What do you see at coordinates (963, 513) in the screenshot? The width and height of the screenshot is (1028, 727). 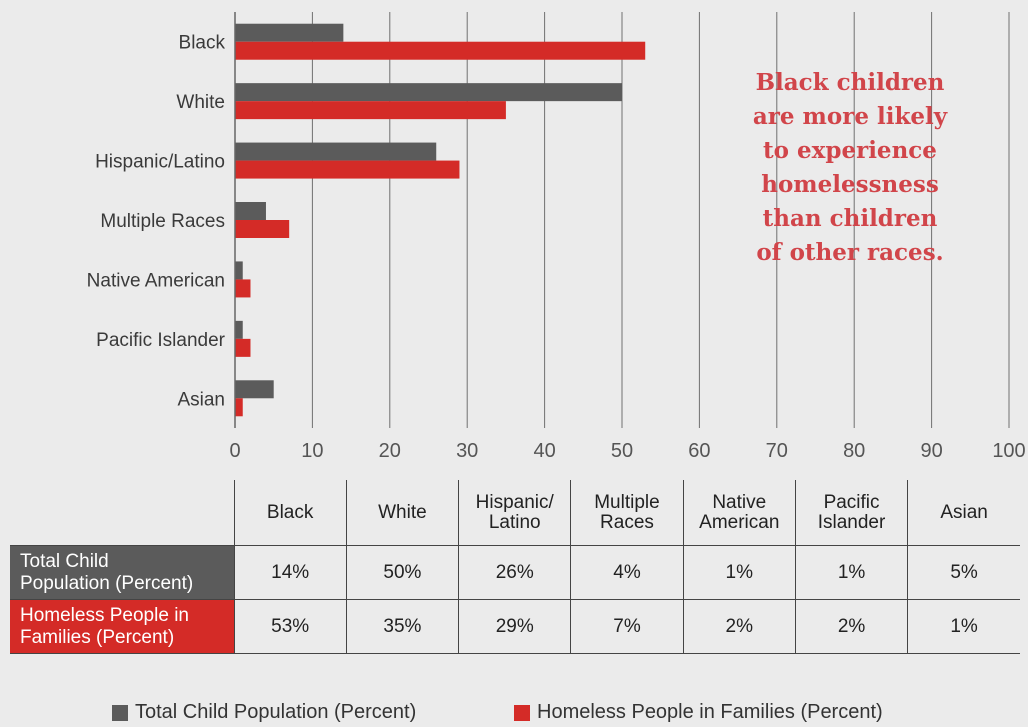 I see `table-header: Asian` at bounding box center [963, 513].